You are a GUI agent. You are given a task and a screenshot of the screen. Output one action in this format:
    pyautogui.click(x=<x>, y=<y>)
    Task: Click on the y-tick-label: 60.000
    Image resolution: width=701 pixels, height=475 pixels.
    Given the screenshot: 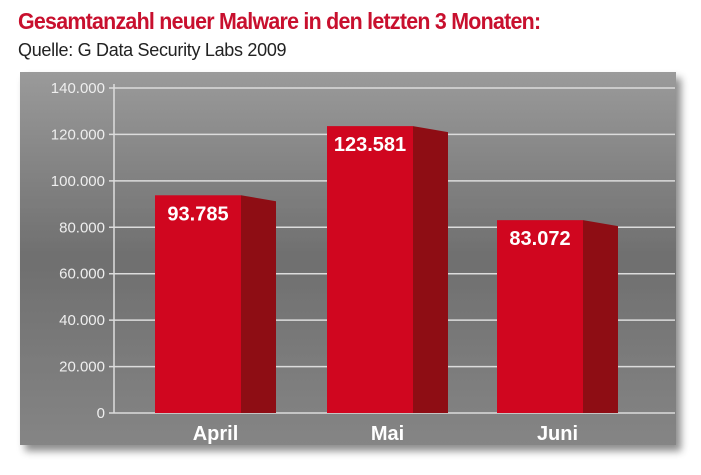 What is the action you would take?
    pyautogui.click(x=82, y=274)
    